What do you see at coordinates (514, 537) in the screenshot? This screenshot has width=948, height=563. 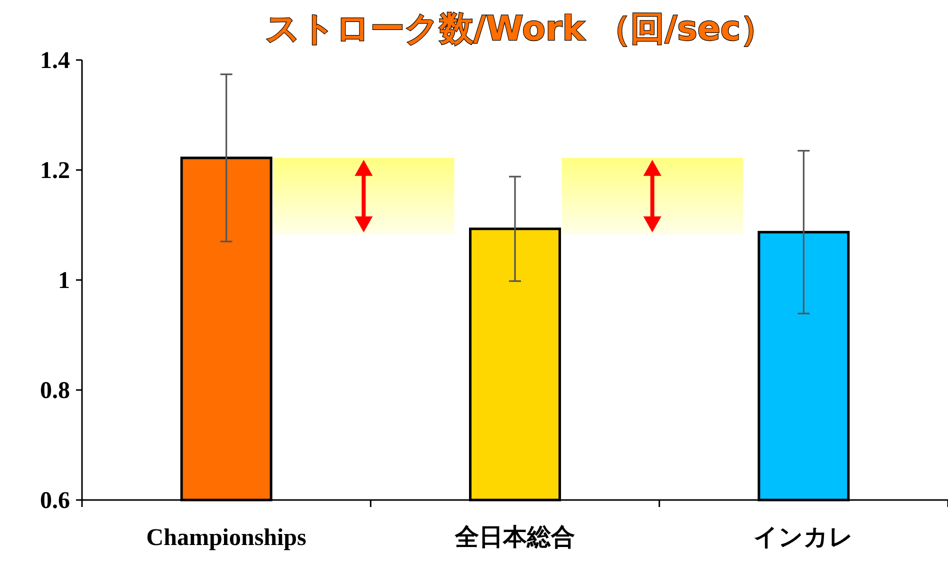 I see `x-tick-label: 全日本総合` at bounding box center [514, 537].